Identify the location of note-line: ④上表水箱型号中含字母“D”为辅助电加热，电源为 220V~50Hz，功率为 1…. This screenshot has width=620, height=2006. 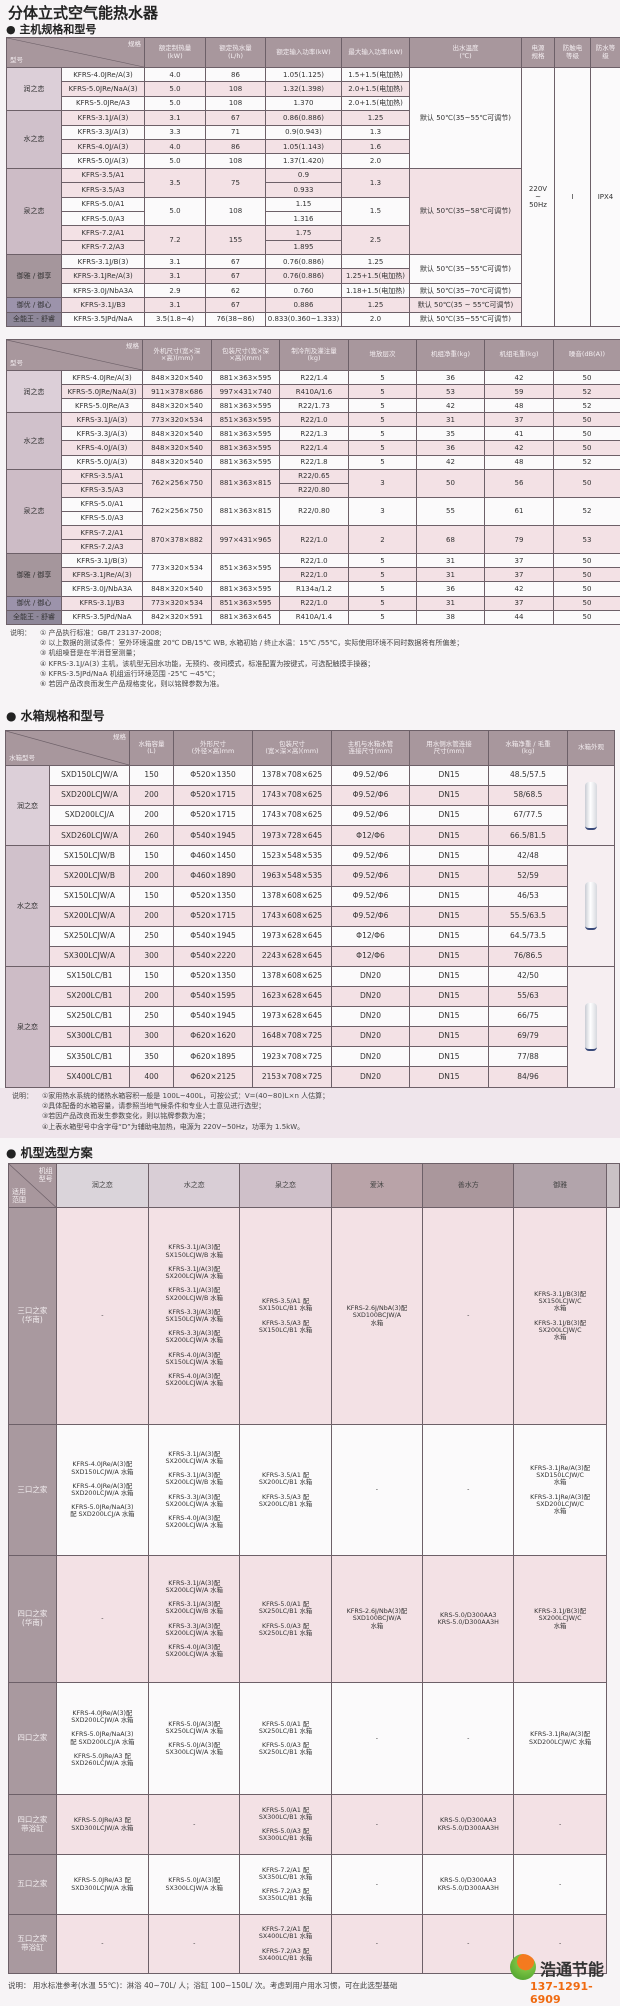
(316, 1127).